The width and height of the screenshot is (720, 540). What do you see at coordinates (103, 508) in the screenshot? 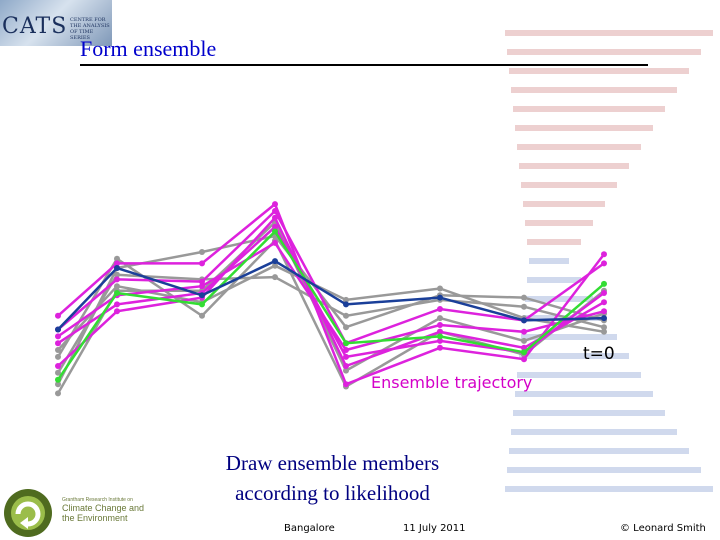
I see `grantham-logo-line-1: Climate Change and` at bounding box center [103, 508].